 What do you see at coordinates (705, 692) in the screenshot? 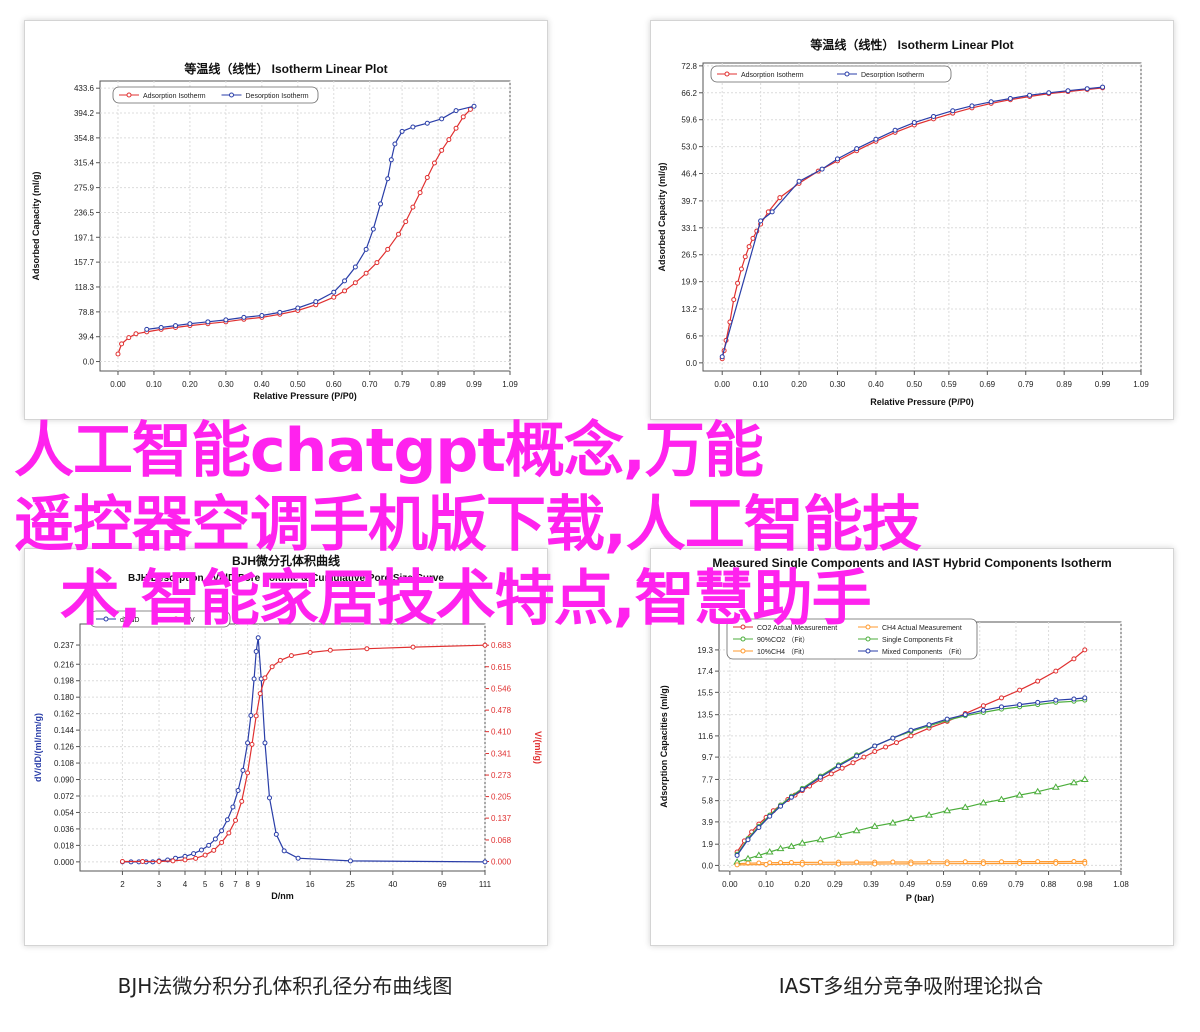
I see `y-tick-label: 15.5` at bounding box center [705, 692].